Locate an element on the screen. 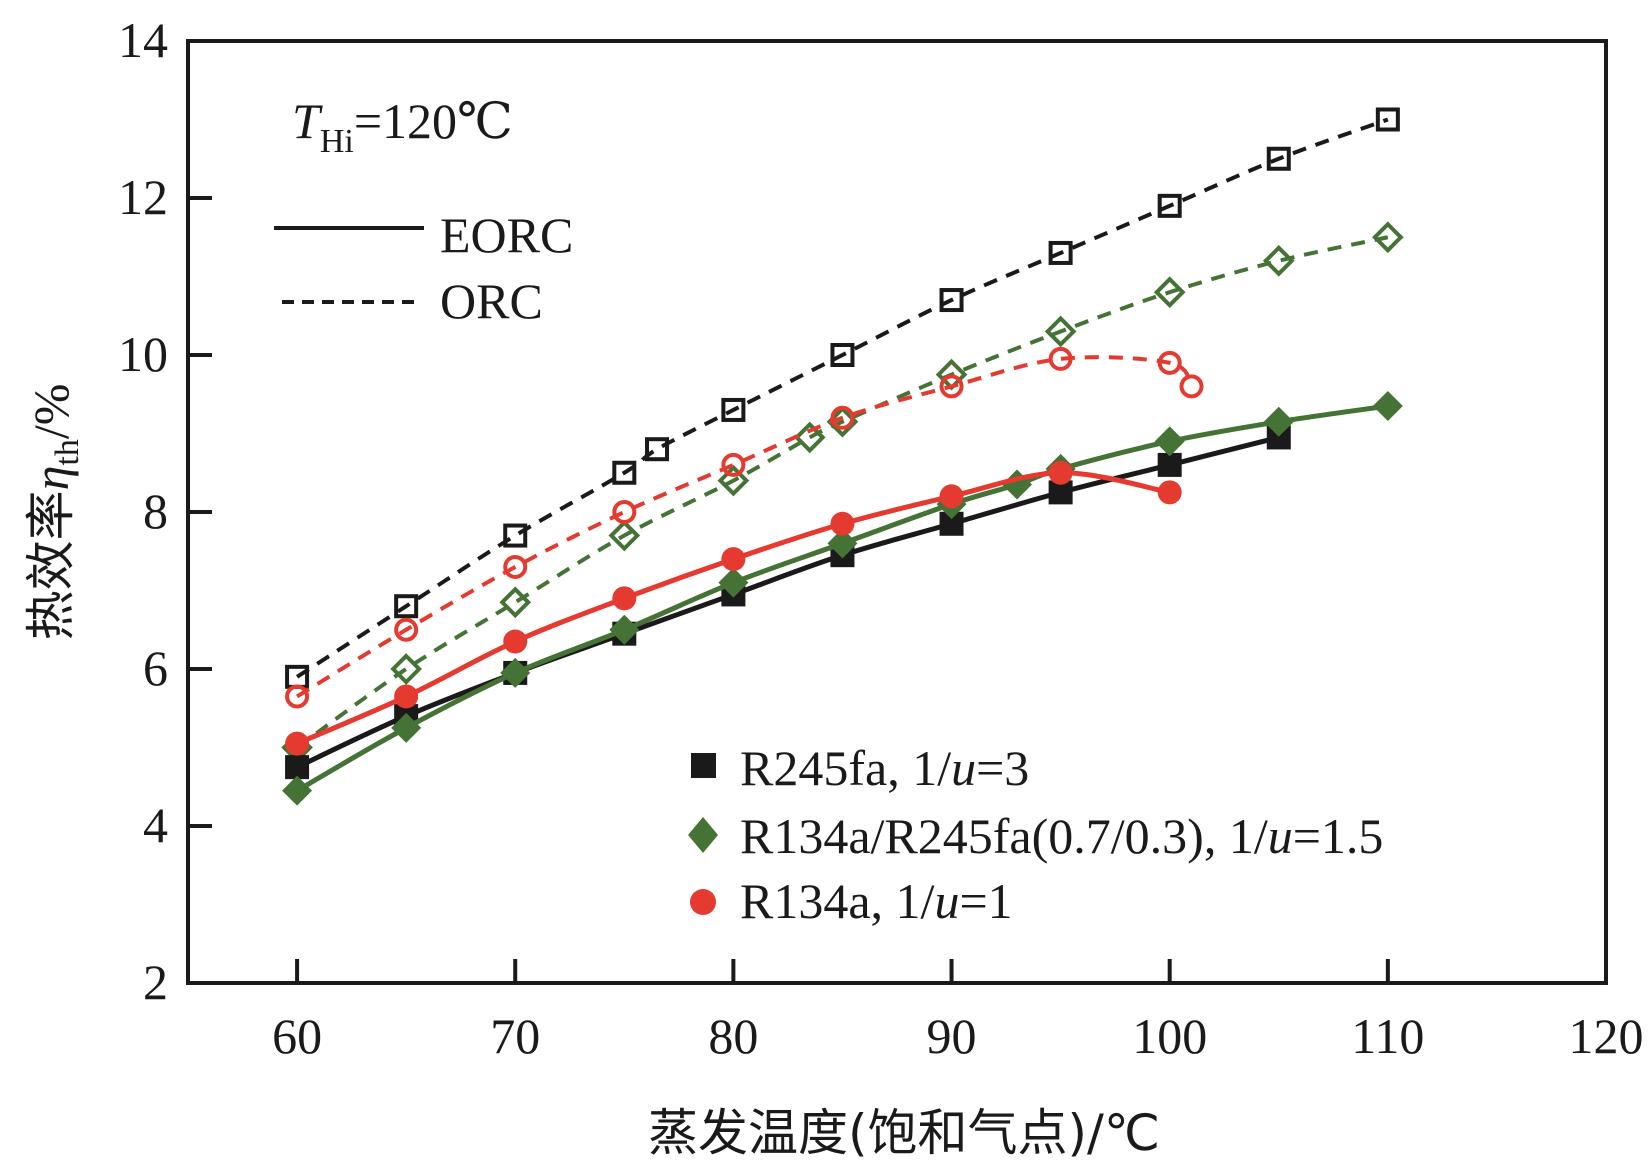 The width and height of the screenshot is (1650, 1175). legend-mix-label: R134a/R245fa(0.7/0.3), 1/u=1.5 is located at coordinates (1061, 836).